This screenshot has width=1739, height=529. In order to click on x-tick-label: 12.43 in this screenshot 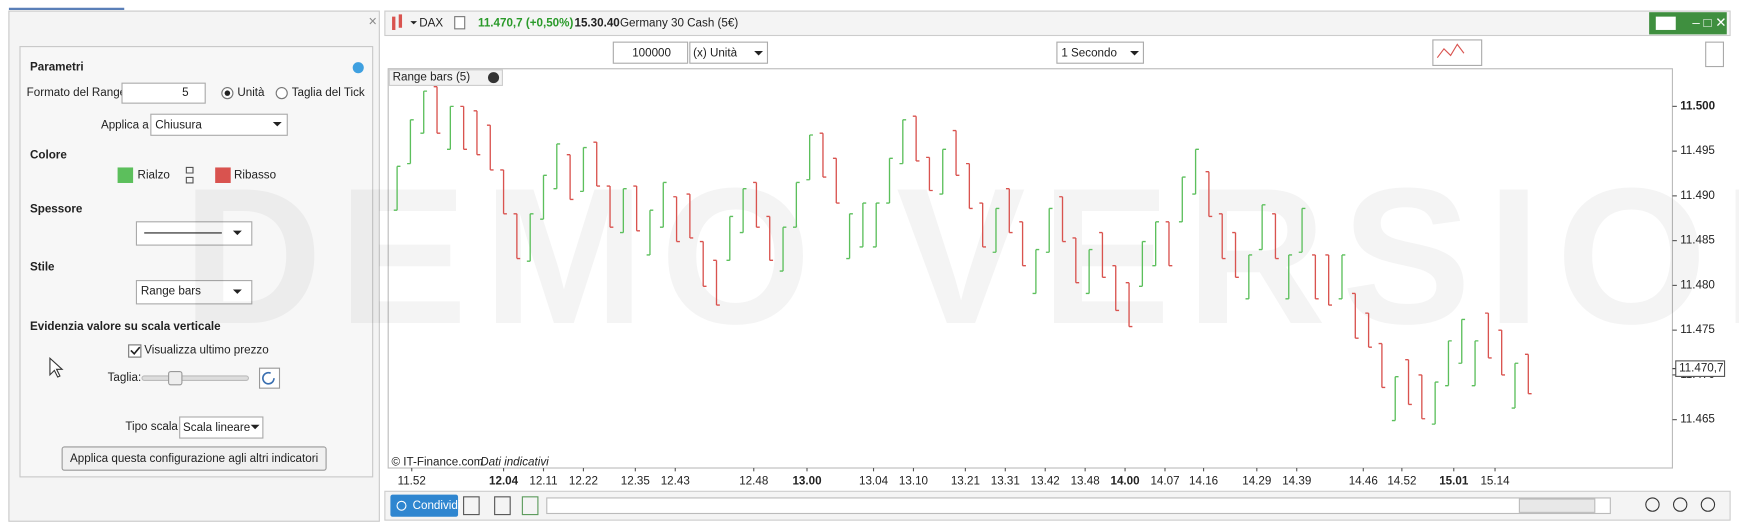, I will do `click(675, 480)`.